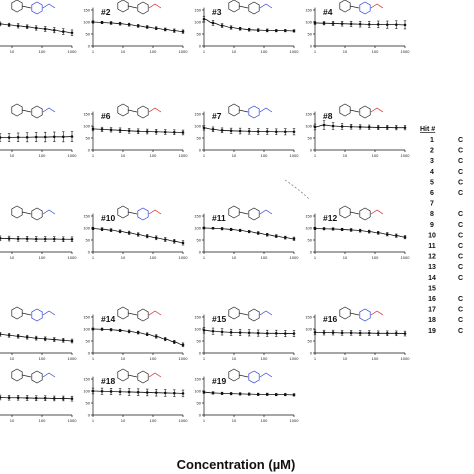  I want to click on panel-label: #3, so click(217, 12).